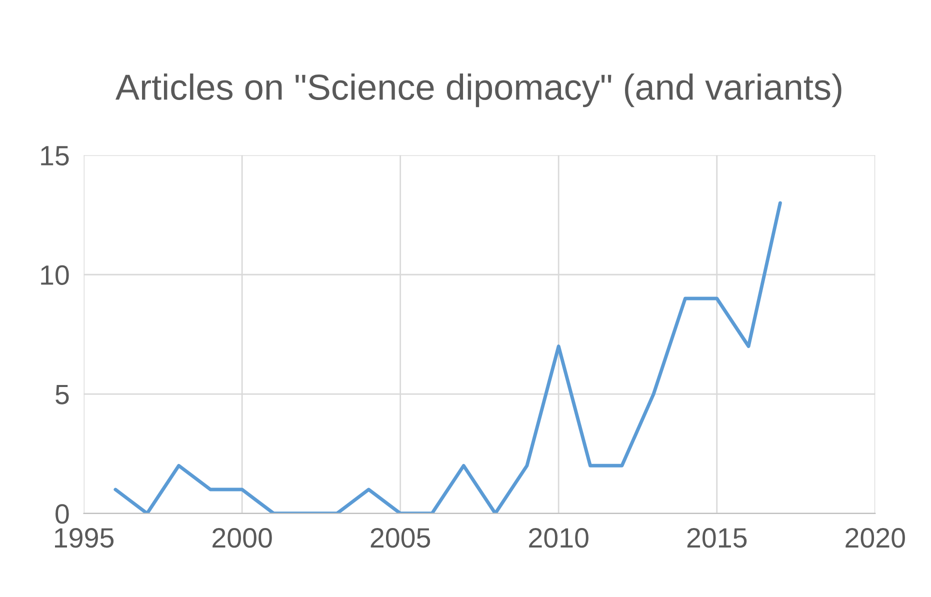 This screenshot has height=597, width=931. I want to click on x-tick-label: 2020, so click(875, 538).